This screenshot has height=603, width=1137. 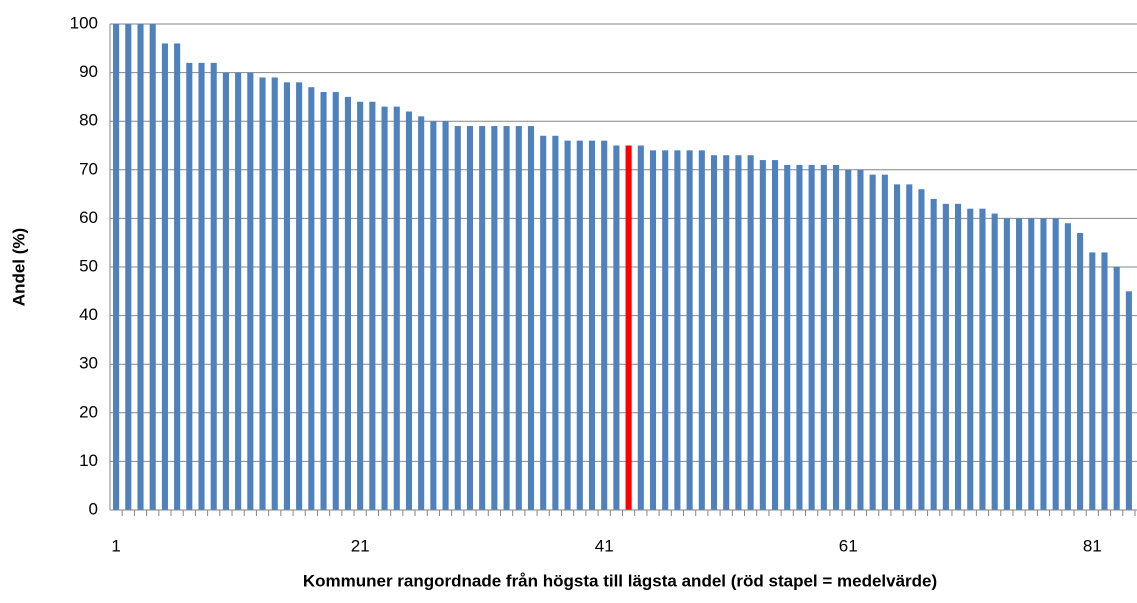 What do you see at coordinates (1092, 545) in the screenshot?
I see `x-tick-label: 81` at bounding box center [1092, 545].